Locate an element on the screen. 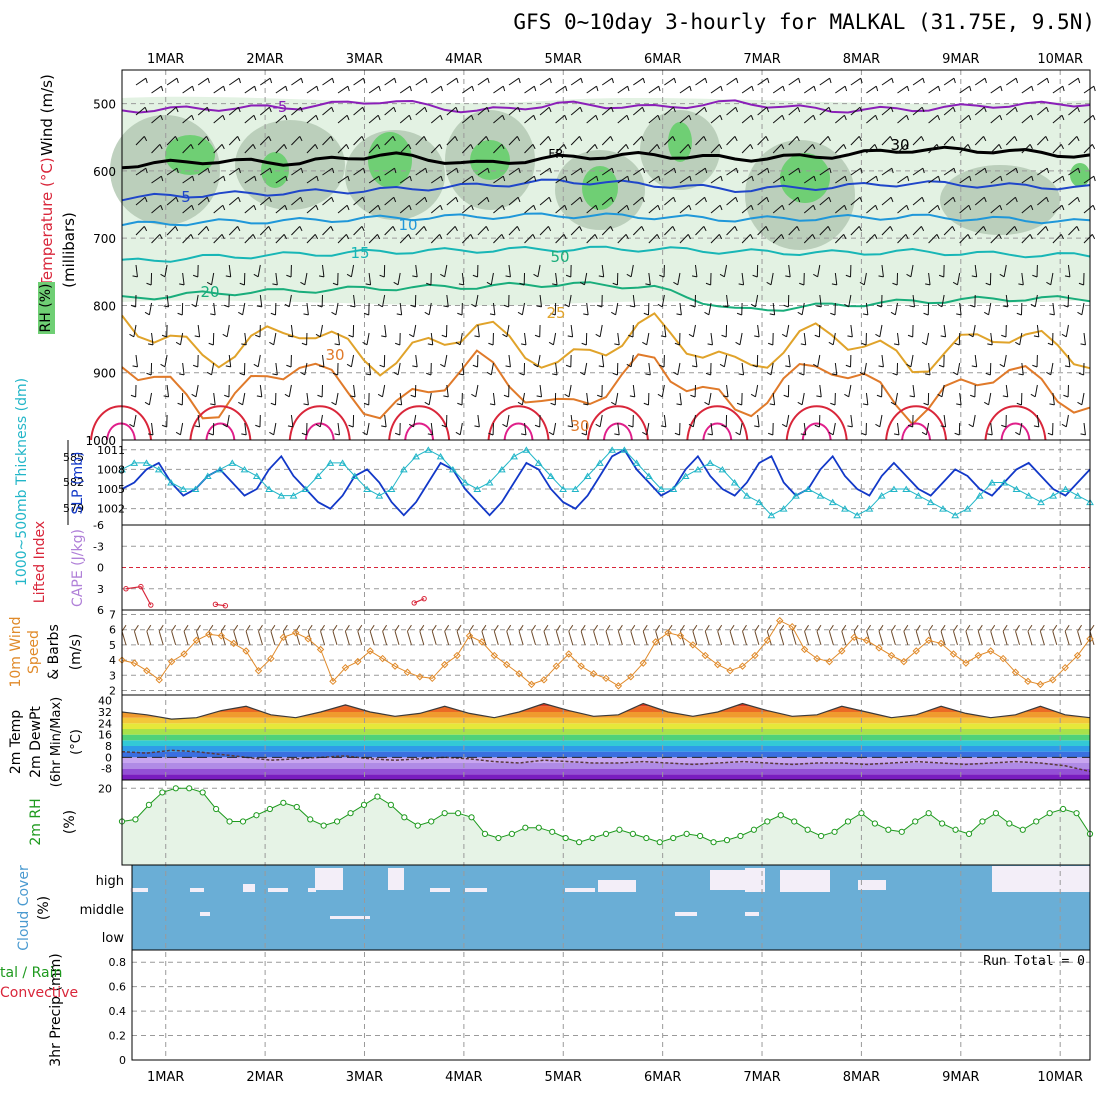  cloud-level-label: high is located at coordinates (110, 881).